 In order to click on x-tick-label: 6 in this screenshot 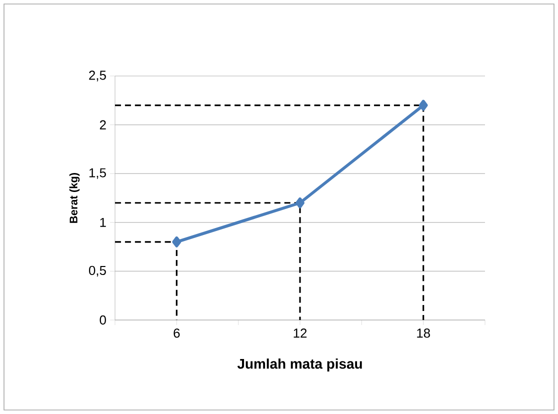, I will do `click(177, 333)`.